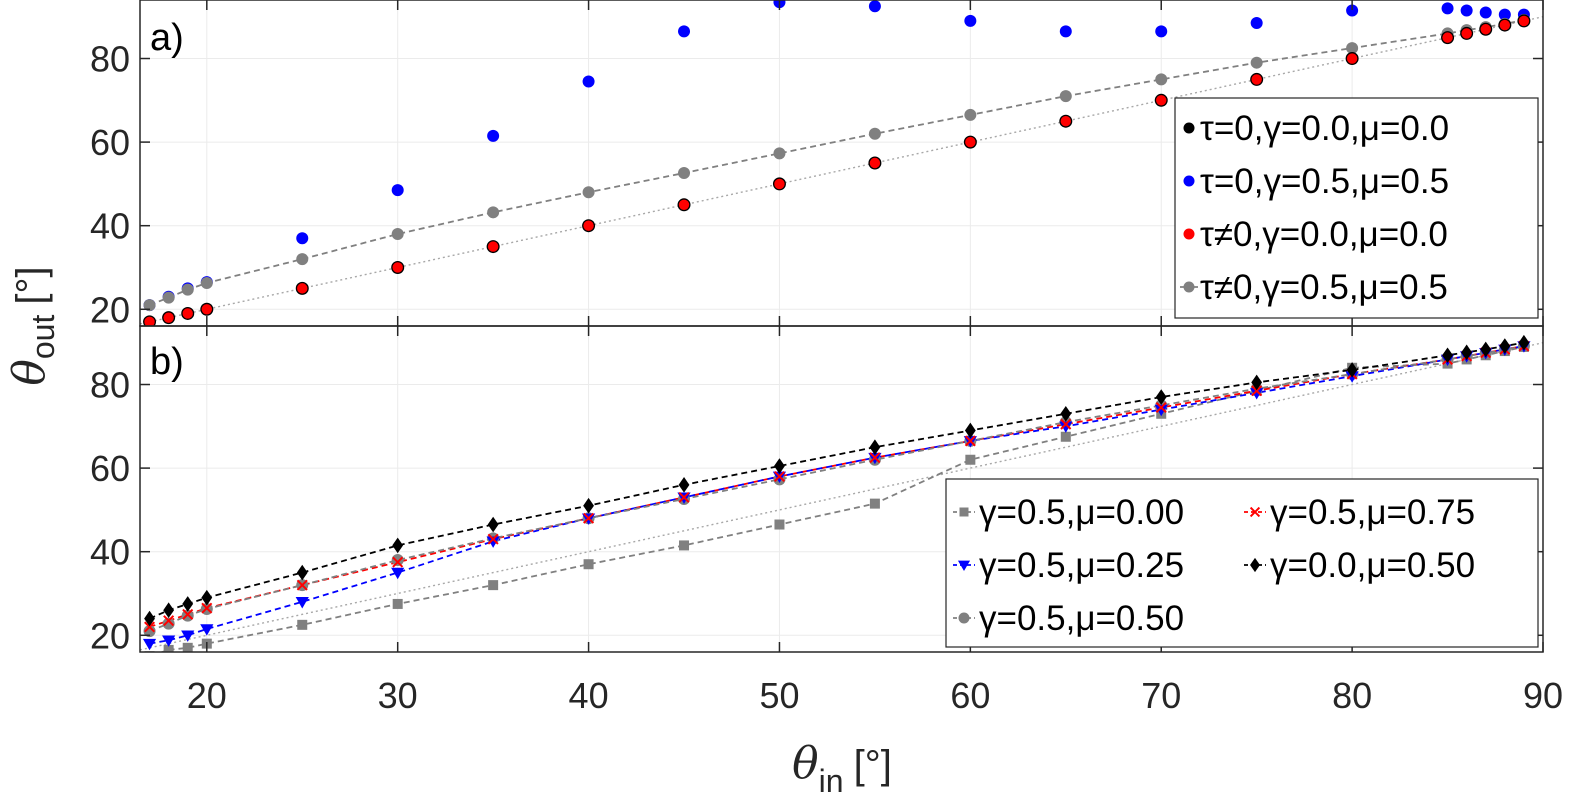 The image size is (1578, 812). What do you see at coordinates (1324, 234) in the screenshot?
I see `legend-label-taun_g0_m0: τ≠0,γ=0.0,μ=0.0` at bounding box center [1324, 234].